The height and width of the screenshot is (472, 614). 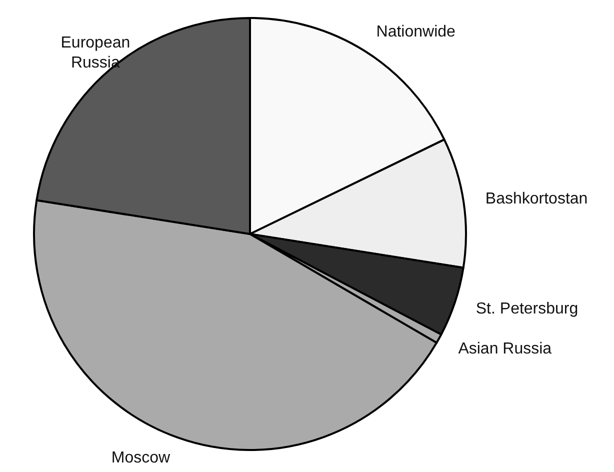 I want to click on slice-label: European Russia, so click(x=95, y=53).